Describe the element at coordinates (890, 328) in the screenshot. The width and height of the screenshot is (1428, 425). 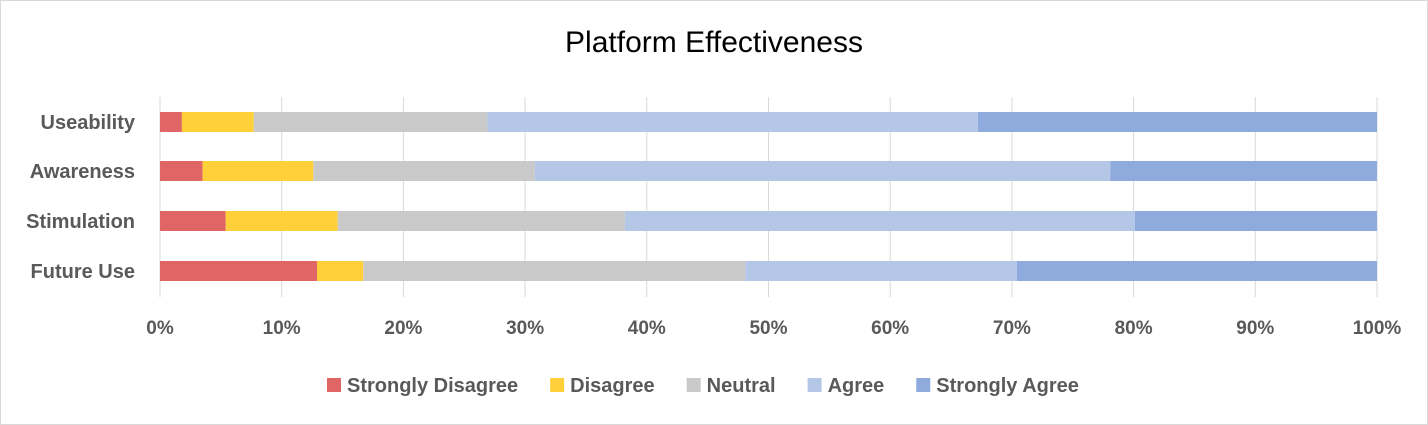
I see `x-tick-label: 60%` at that location.